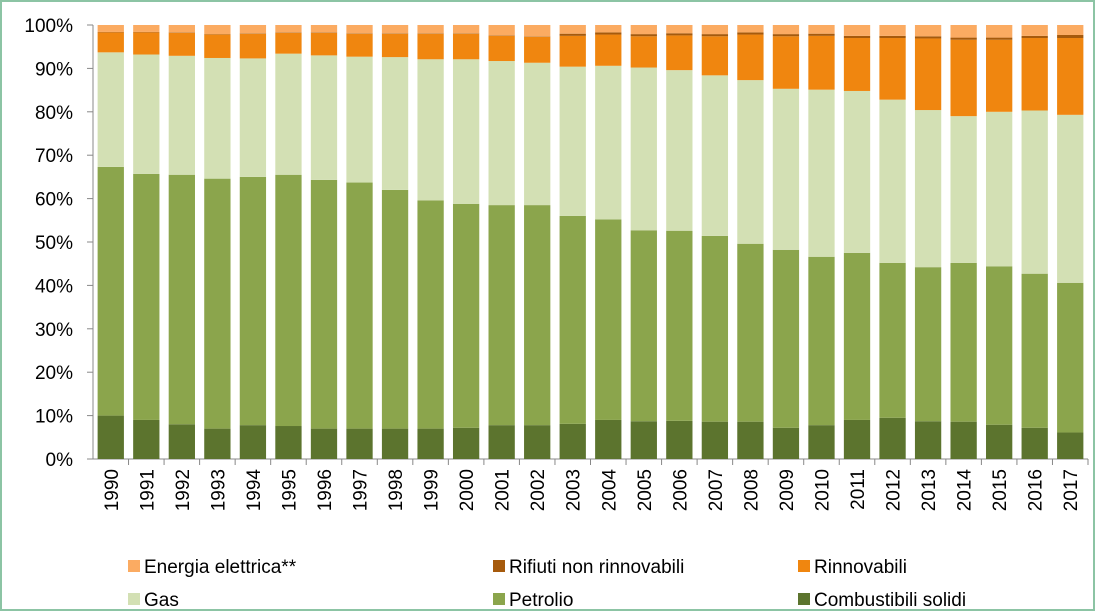 Image resolution: width=1095 pixels, height=611 pixels. I want to click on legend-label: Rinnovabili, so click(860, 567).